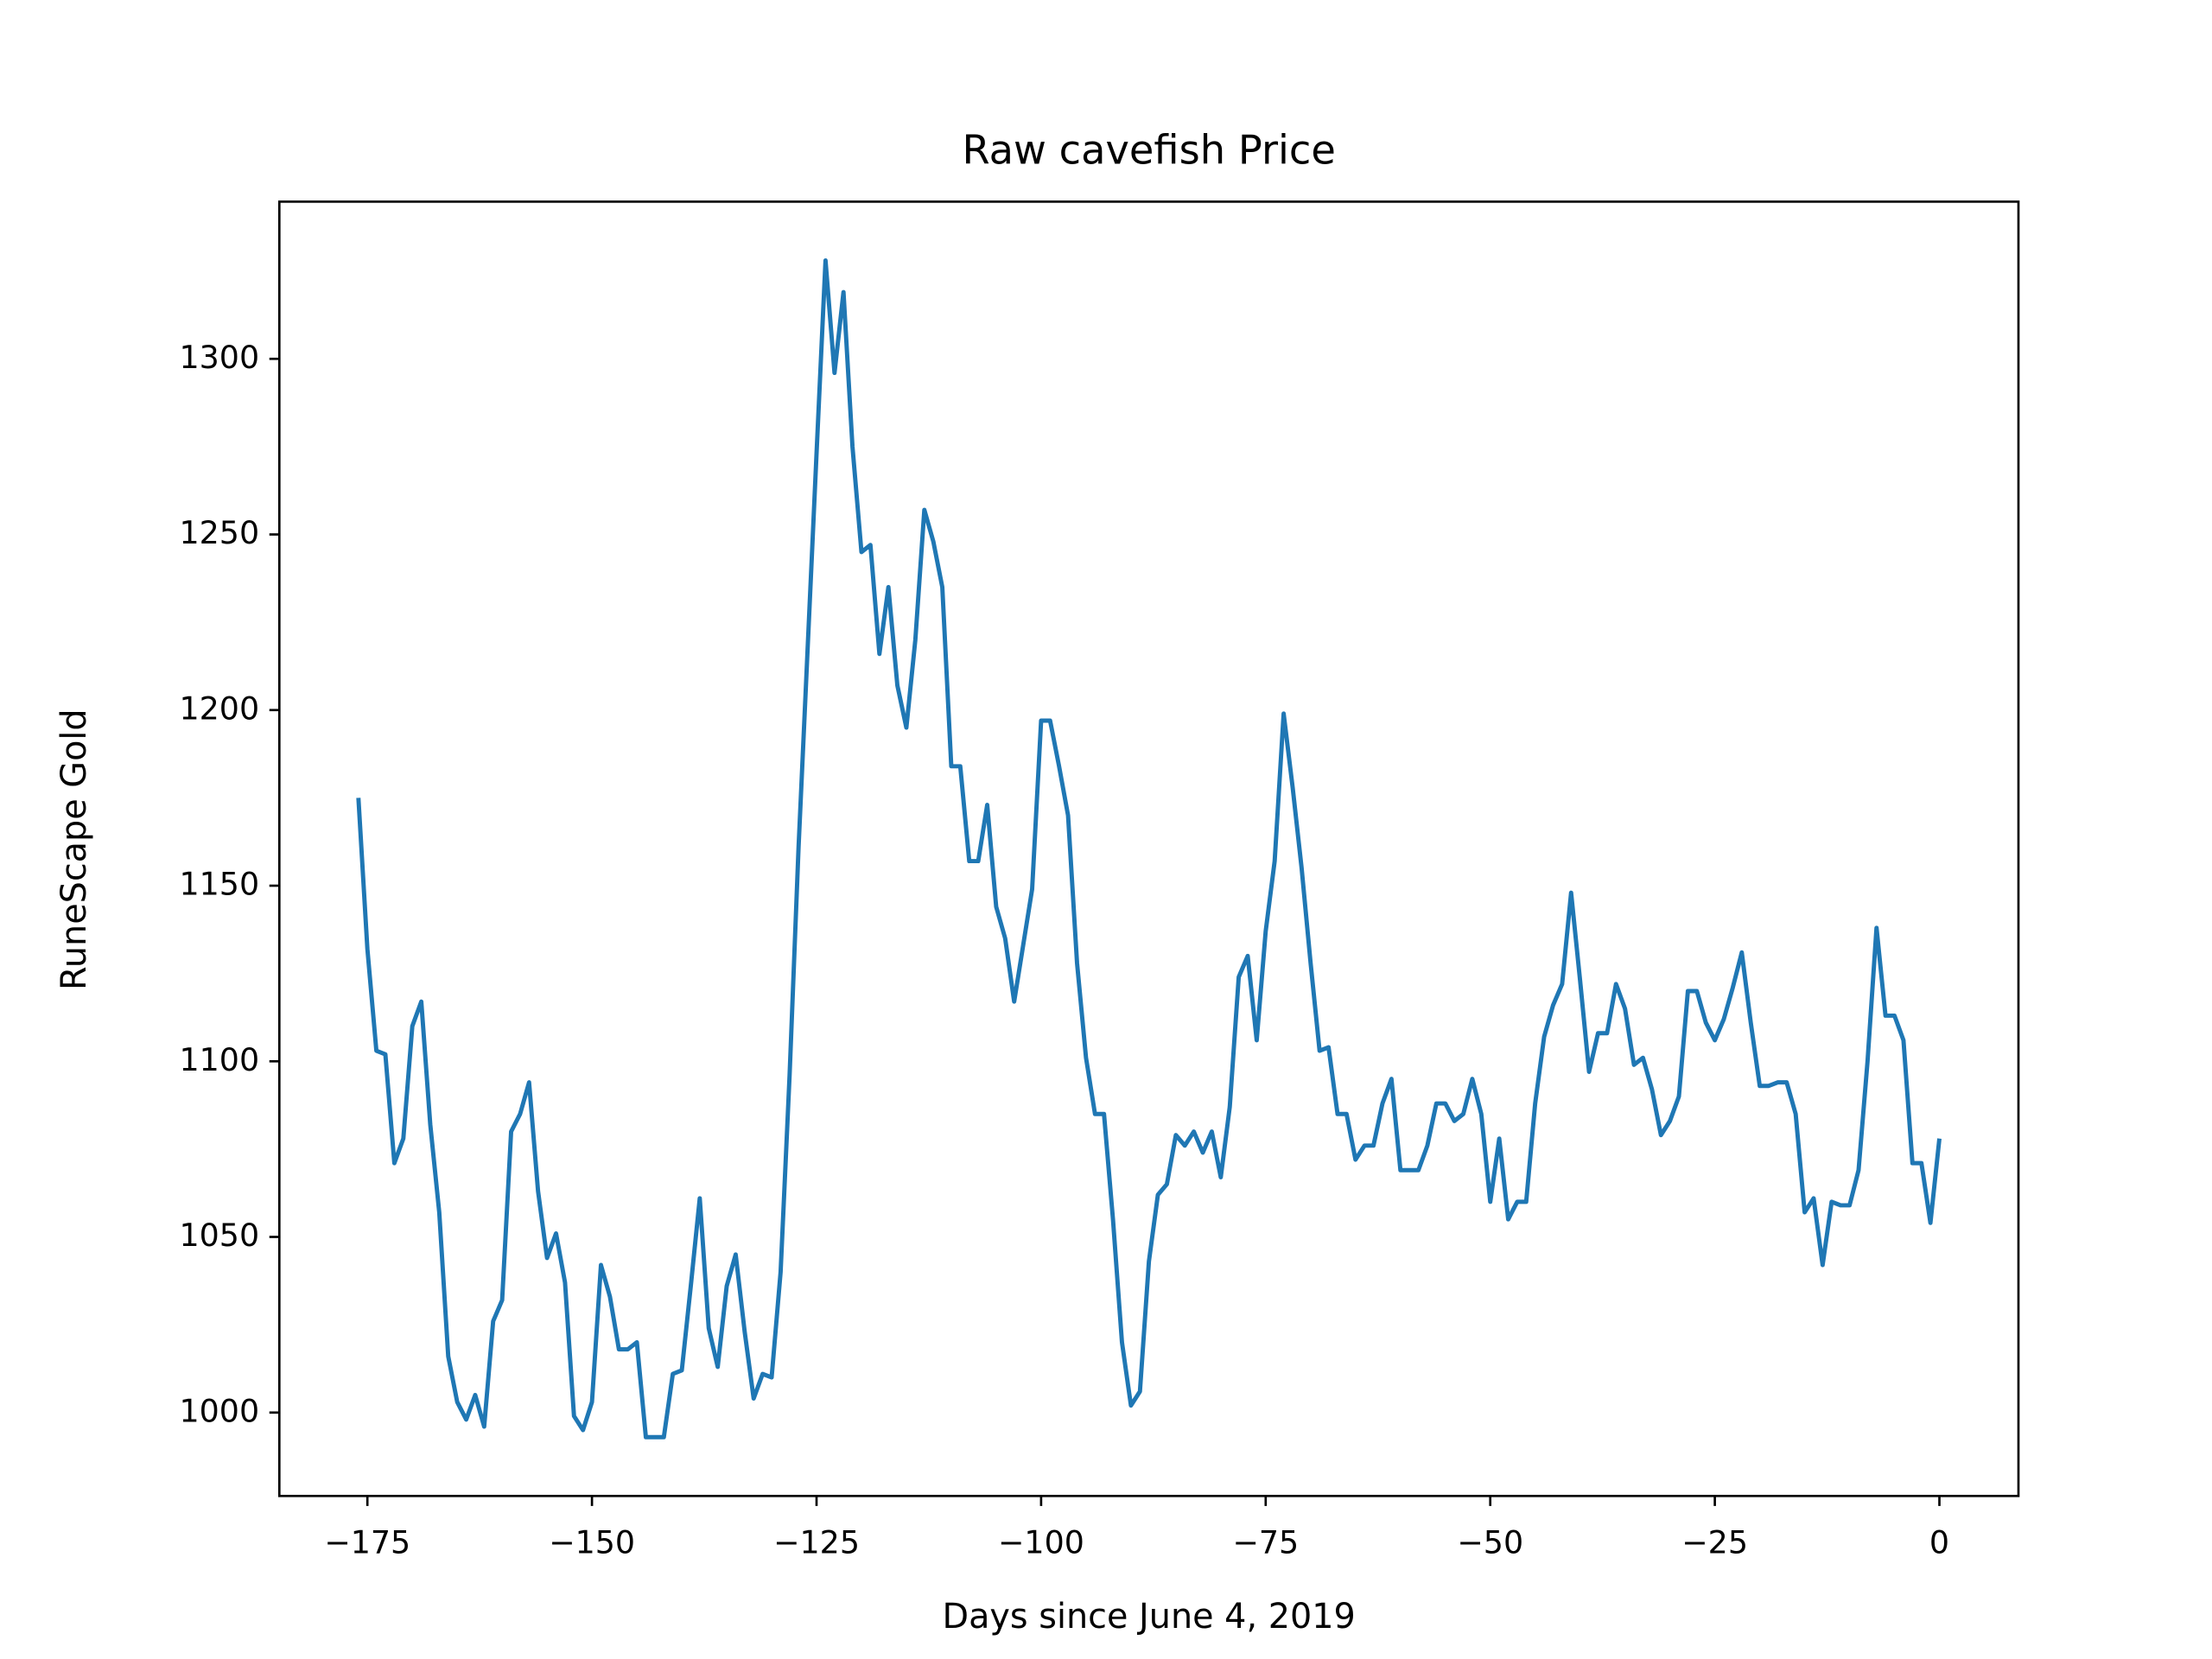 The image size is (2212, 1659). I want to click on x-tick-label: −50, so click(1490, 1542).